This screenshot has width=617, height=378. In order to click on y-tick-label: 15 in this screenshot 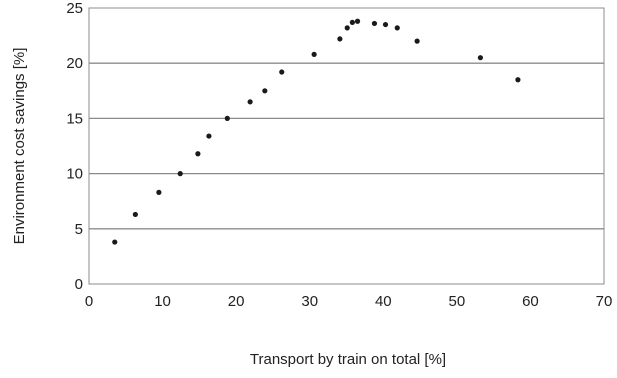, I will do `click(74, 118)`.